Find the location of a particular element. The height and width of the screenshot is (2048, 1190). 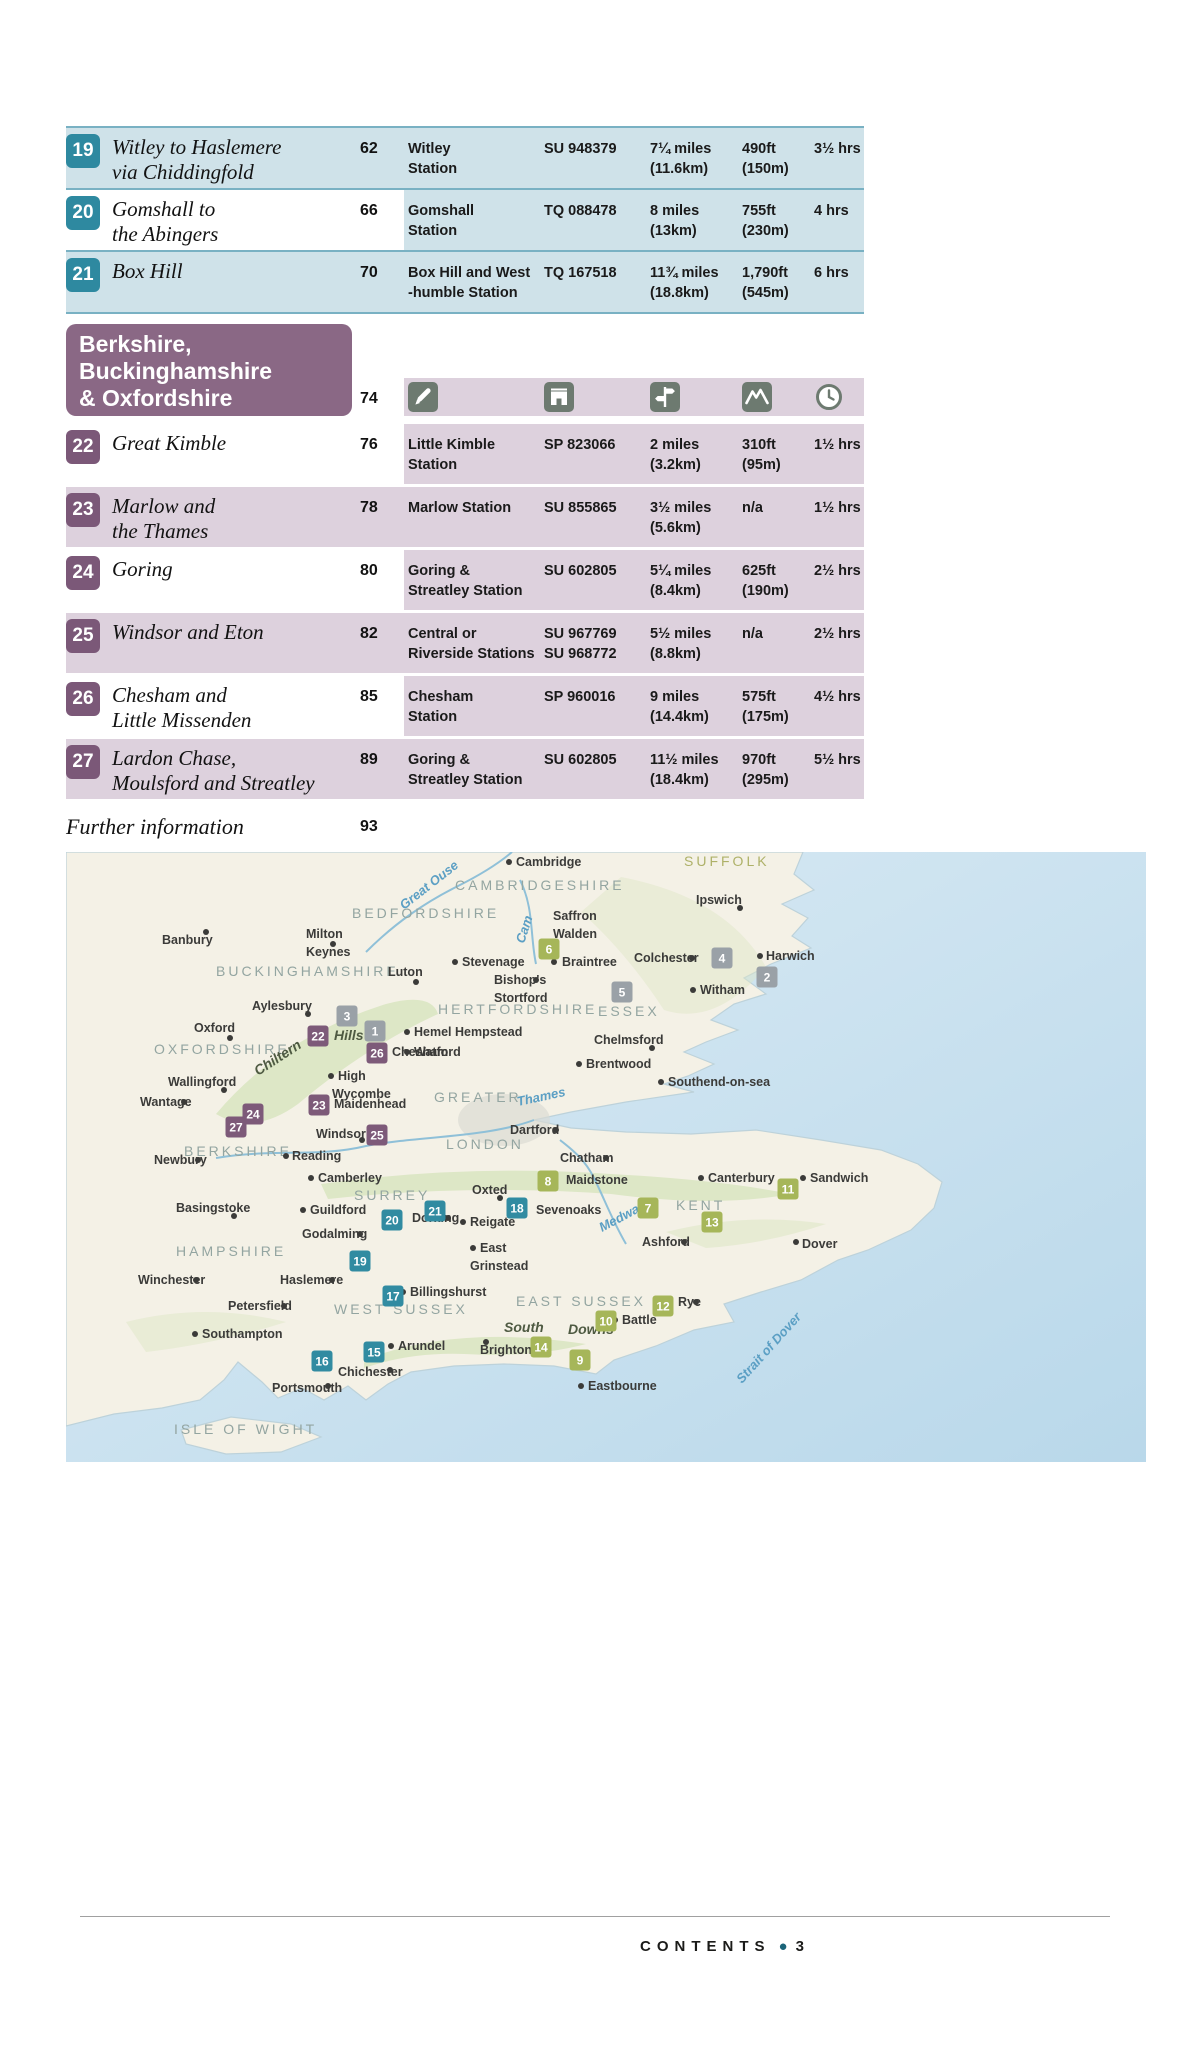

map-label: HERTFORDSHIRE is located at coordinates (517, 1009).